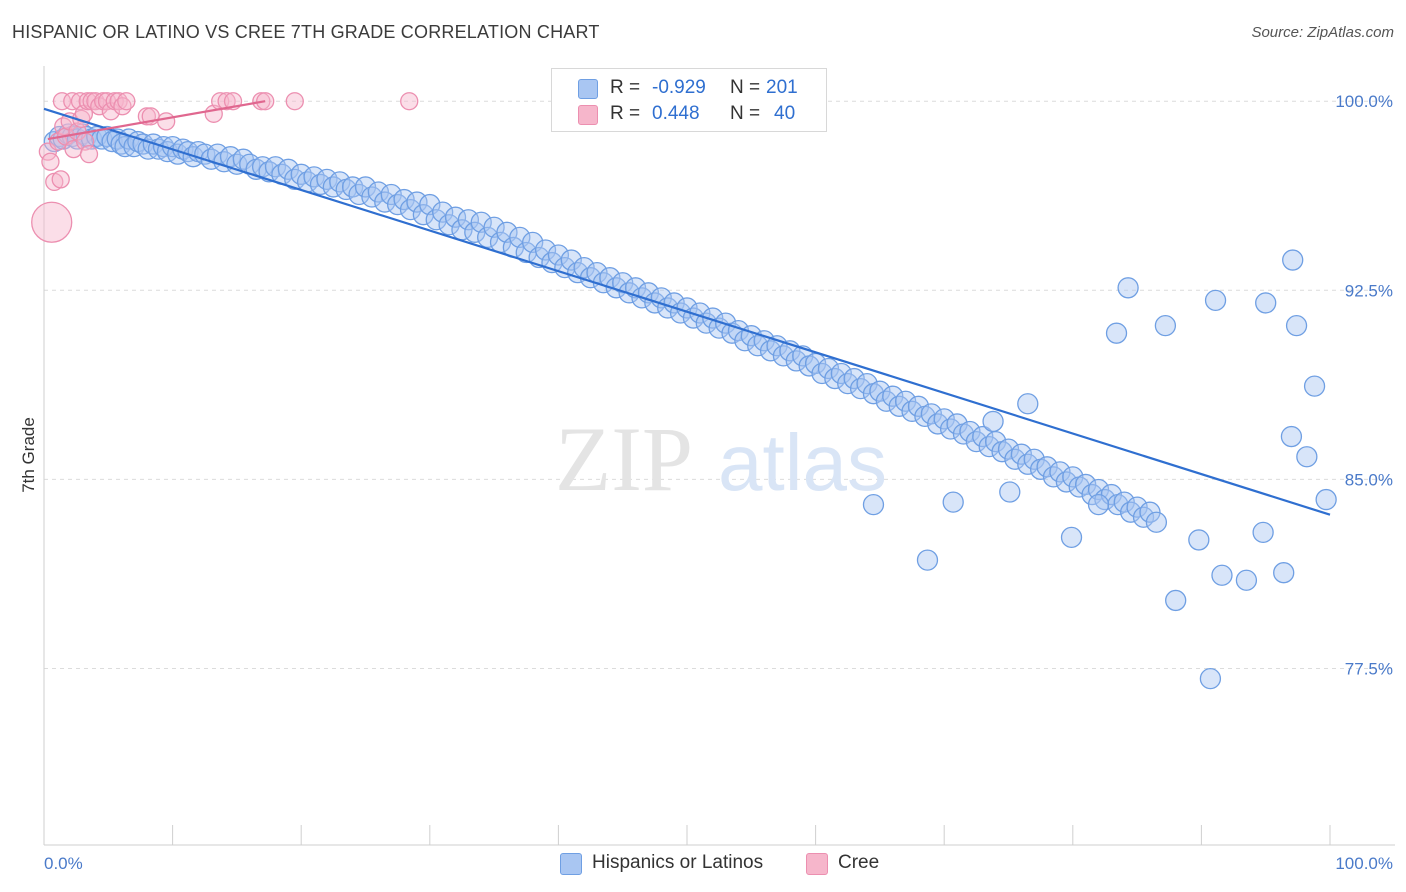 This screenshot has width=1406, height=892. I want to click on legend-n-value: 40, so click(785, 113).